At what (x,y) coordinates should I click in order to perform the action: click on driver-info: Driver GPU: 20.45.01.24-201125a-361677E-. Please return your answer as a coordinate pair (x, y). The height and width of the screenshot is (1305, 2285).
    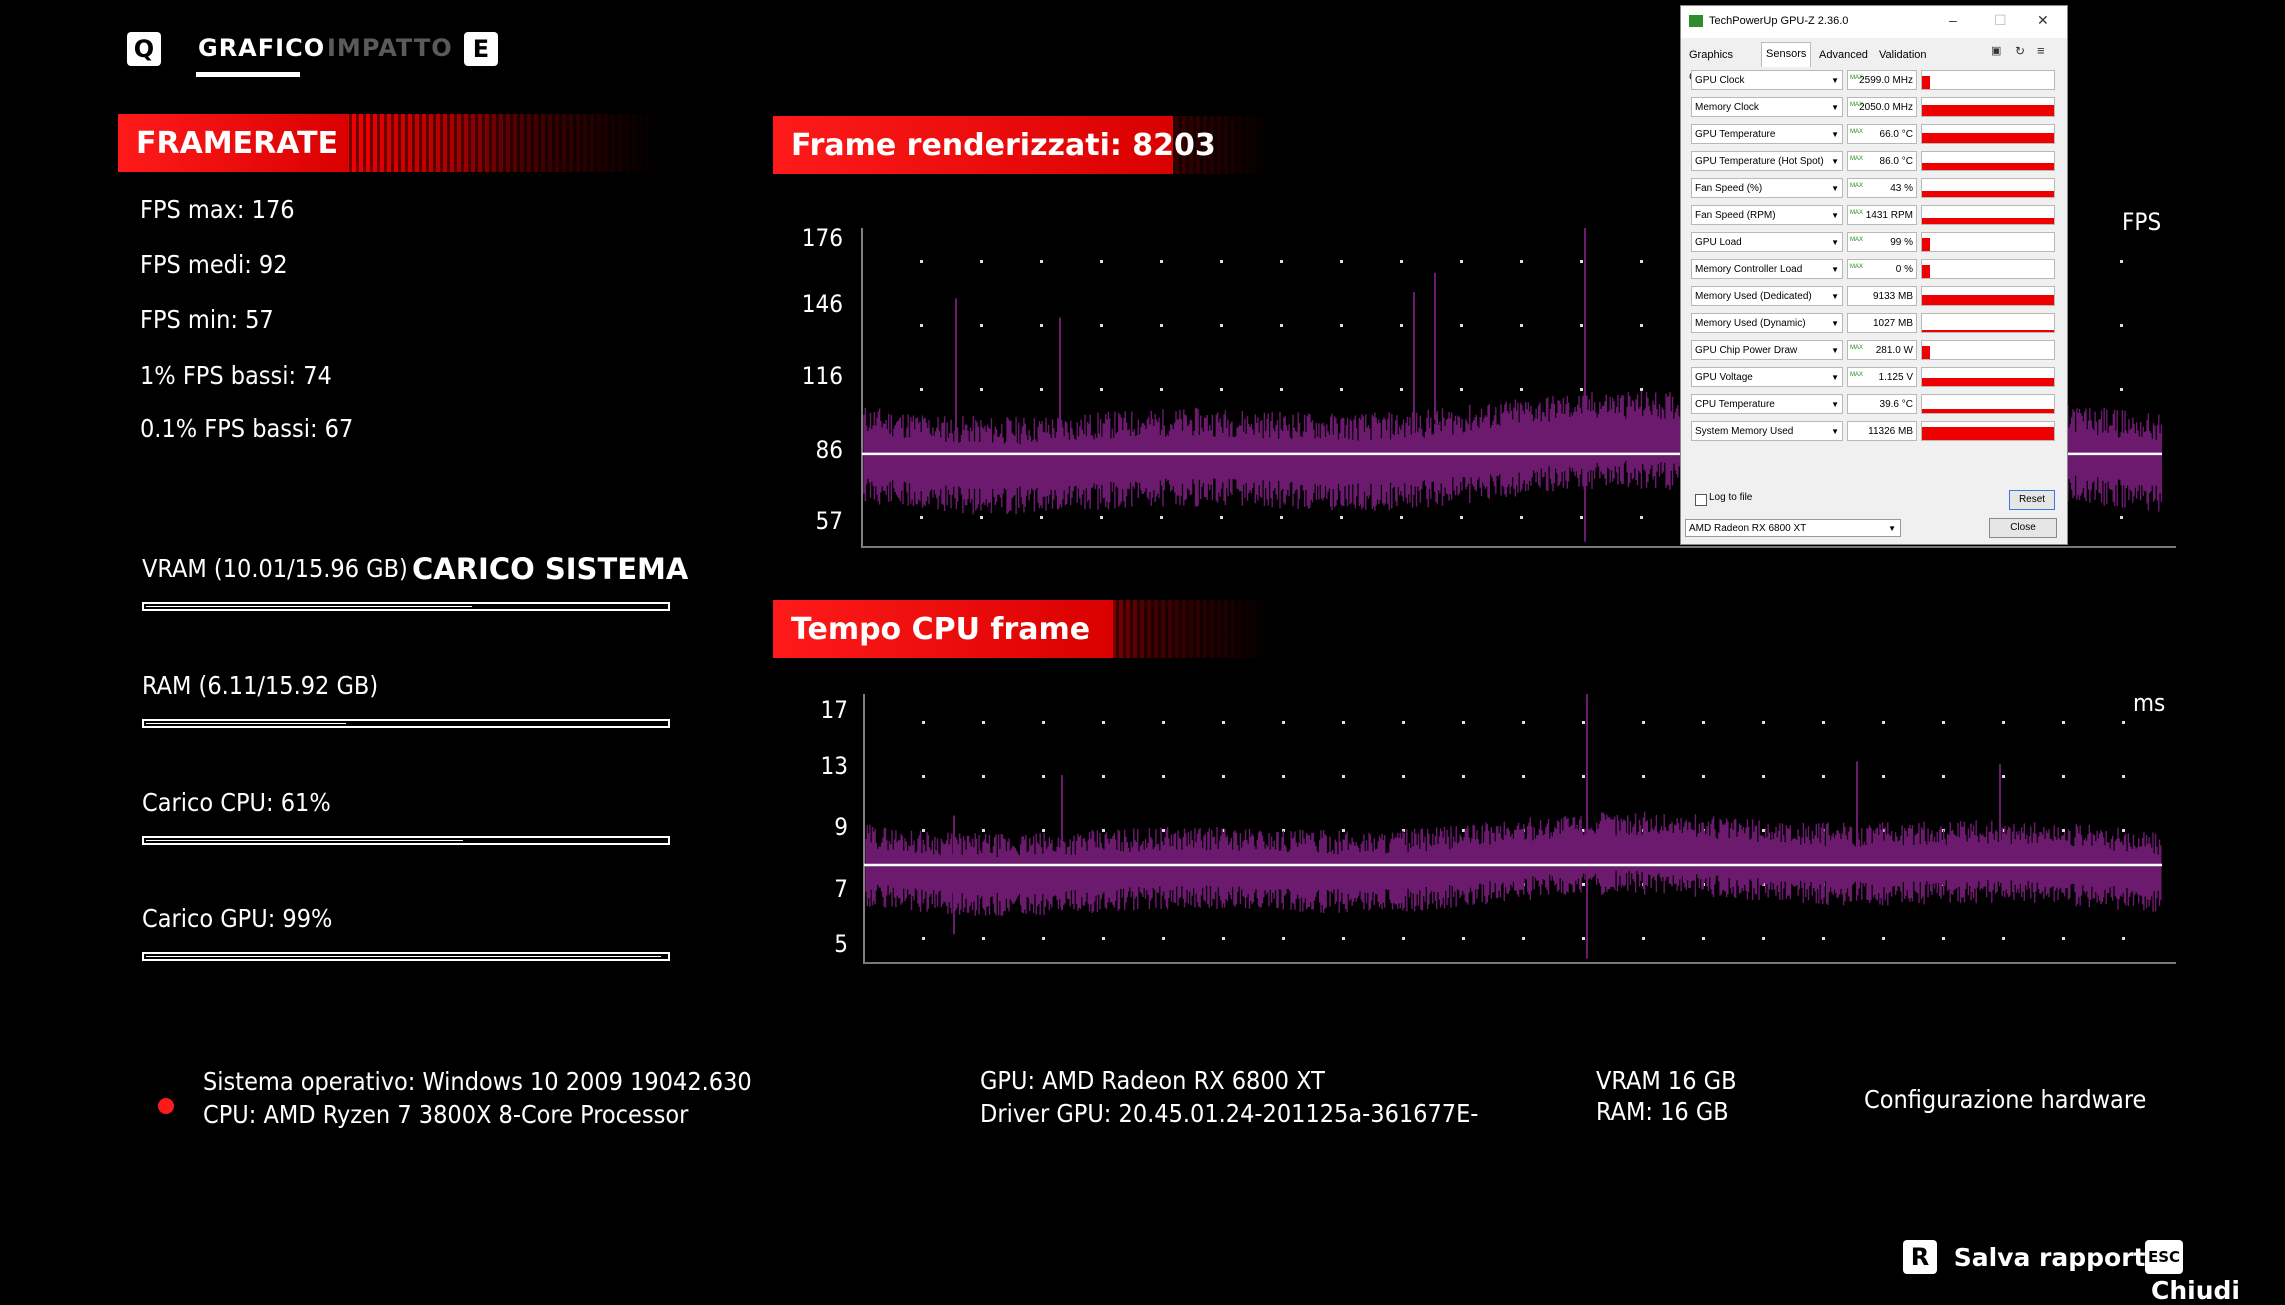
    Looking at the image, I should click on (1229, 1113).